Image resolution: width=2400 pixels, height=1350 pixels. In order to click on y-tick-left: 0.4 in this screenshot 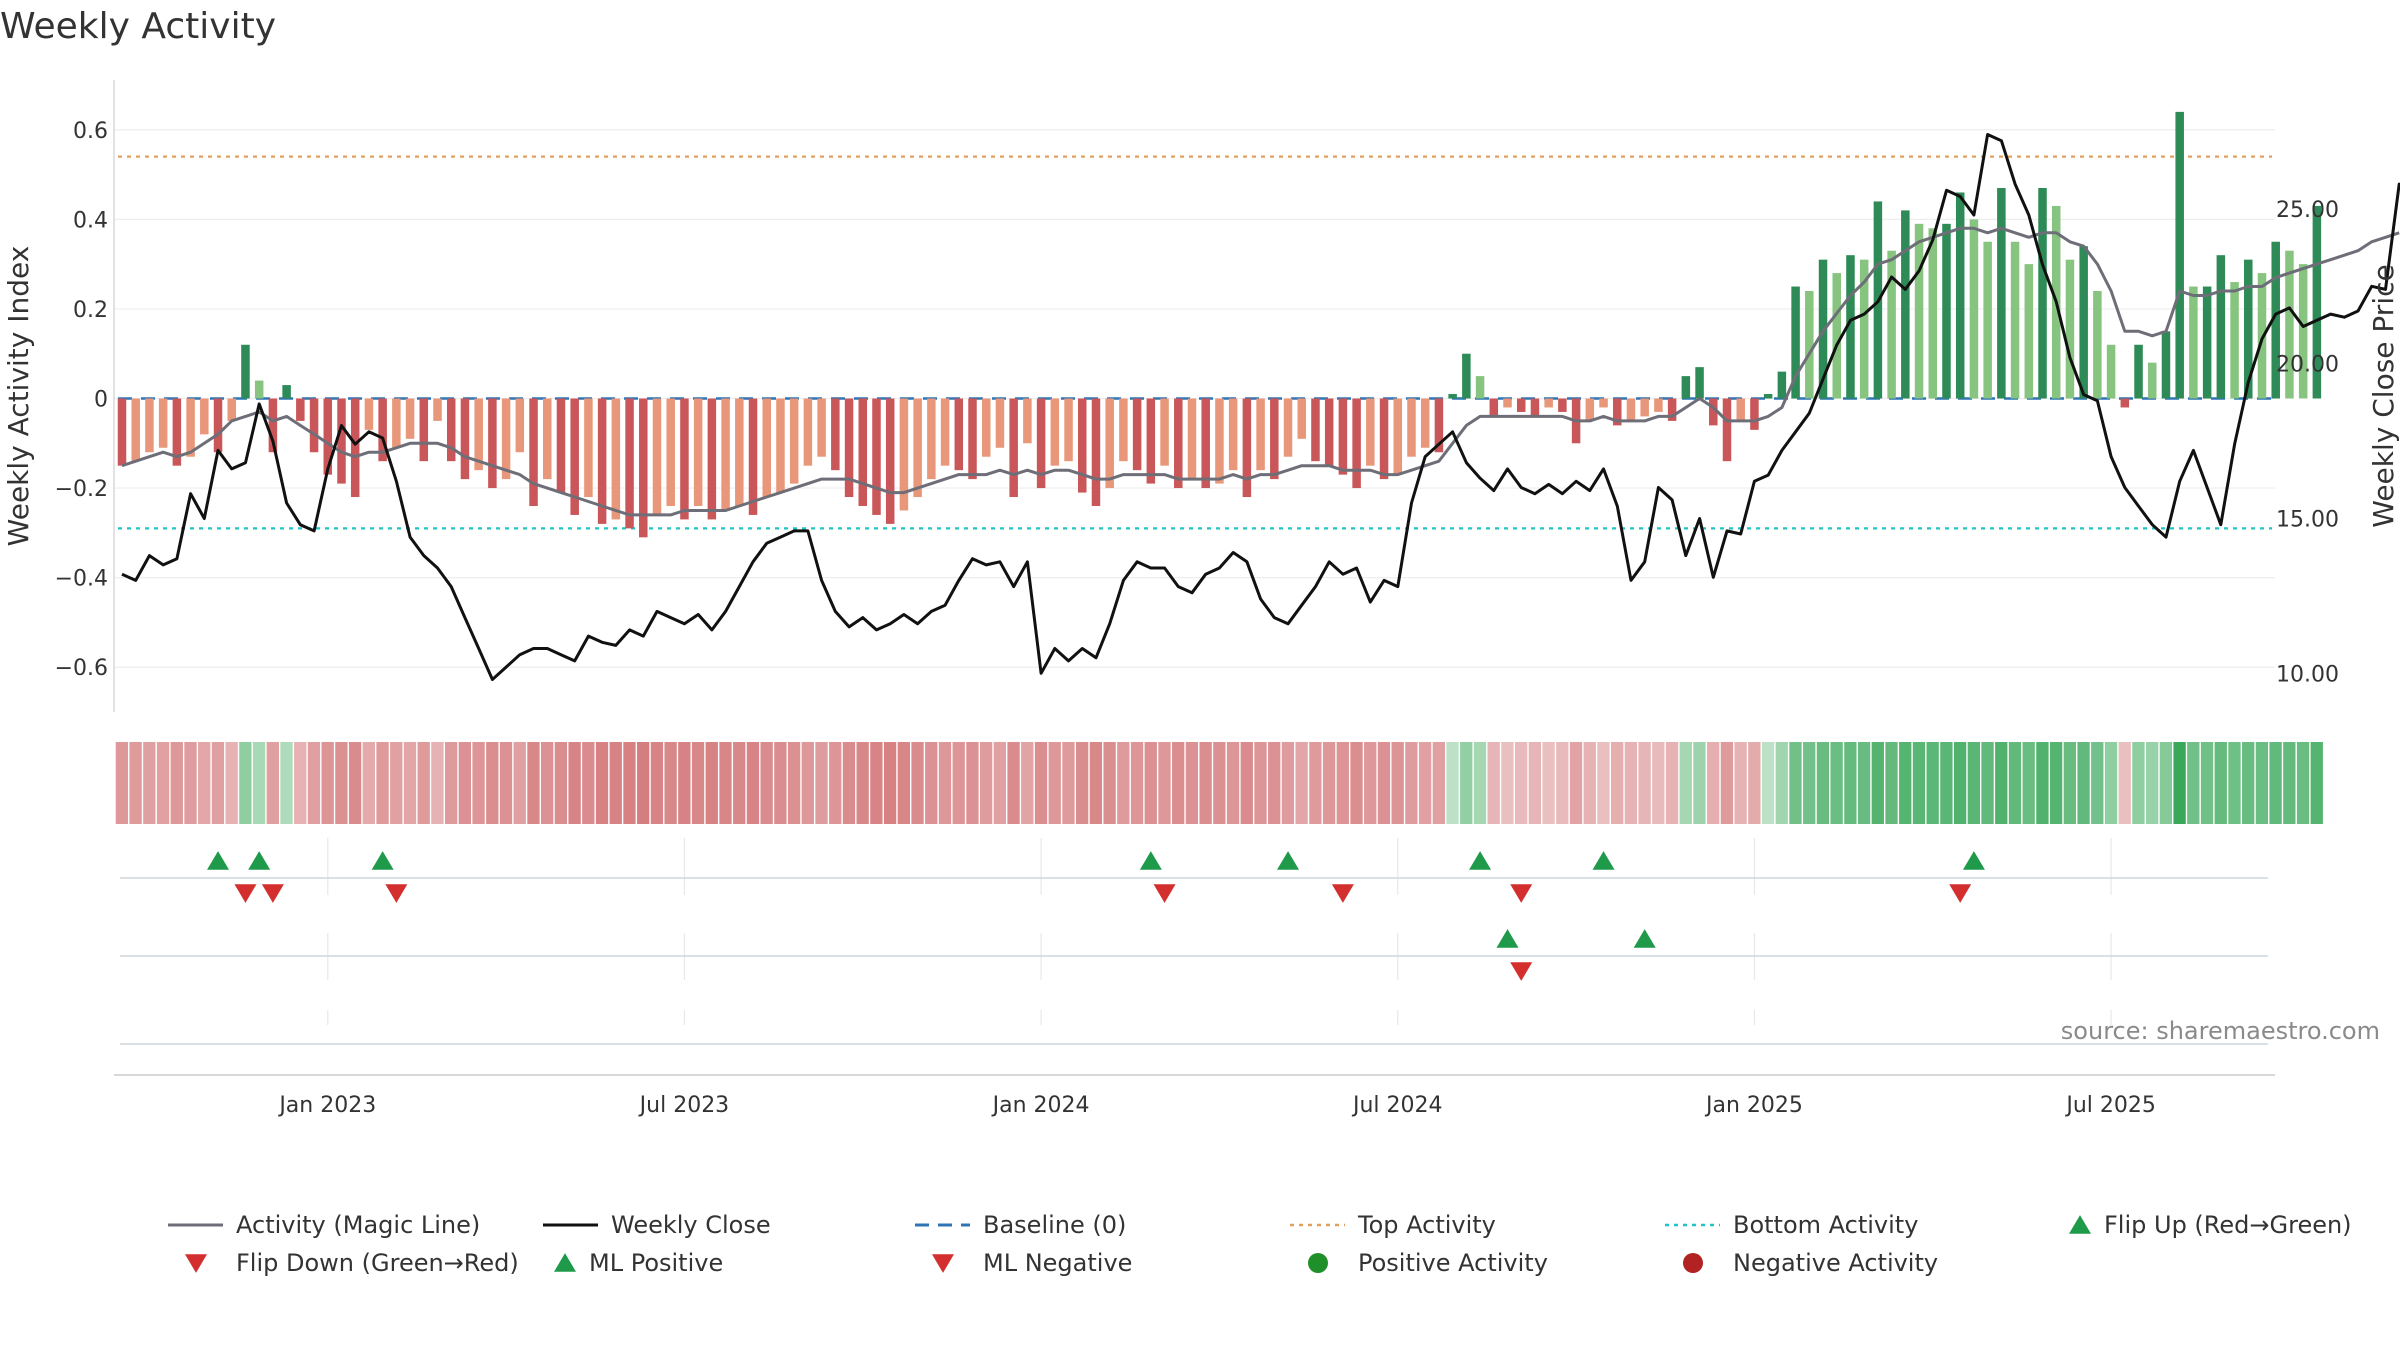, I will do `click(90, 220)`.